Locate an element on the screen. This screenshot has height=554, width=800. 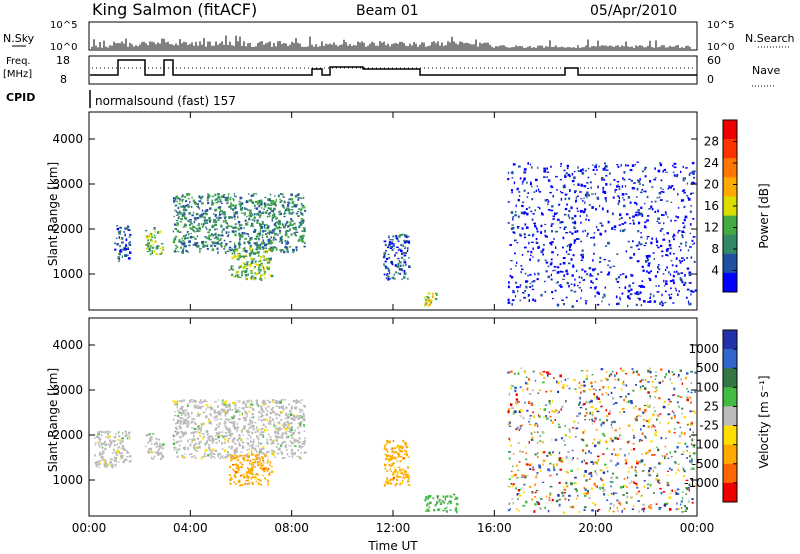
noise-tick-high-right: 10^5 is located at coordinates (720, 25).